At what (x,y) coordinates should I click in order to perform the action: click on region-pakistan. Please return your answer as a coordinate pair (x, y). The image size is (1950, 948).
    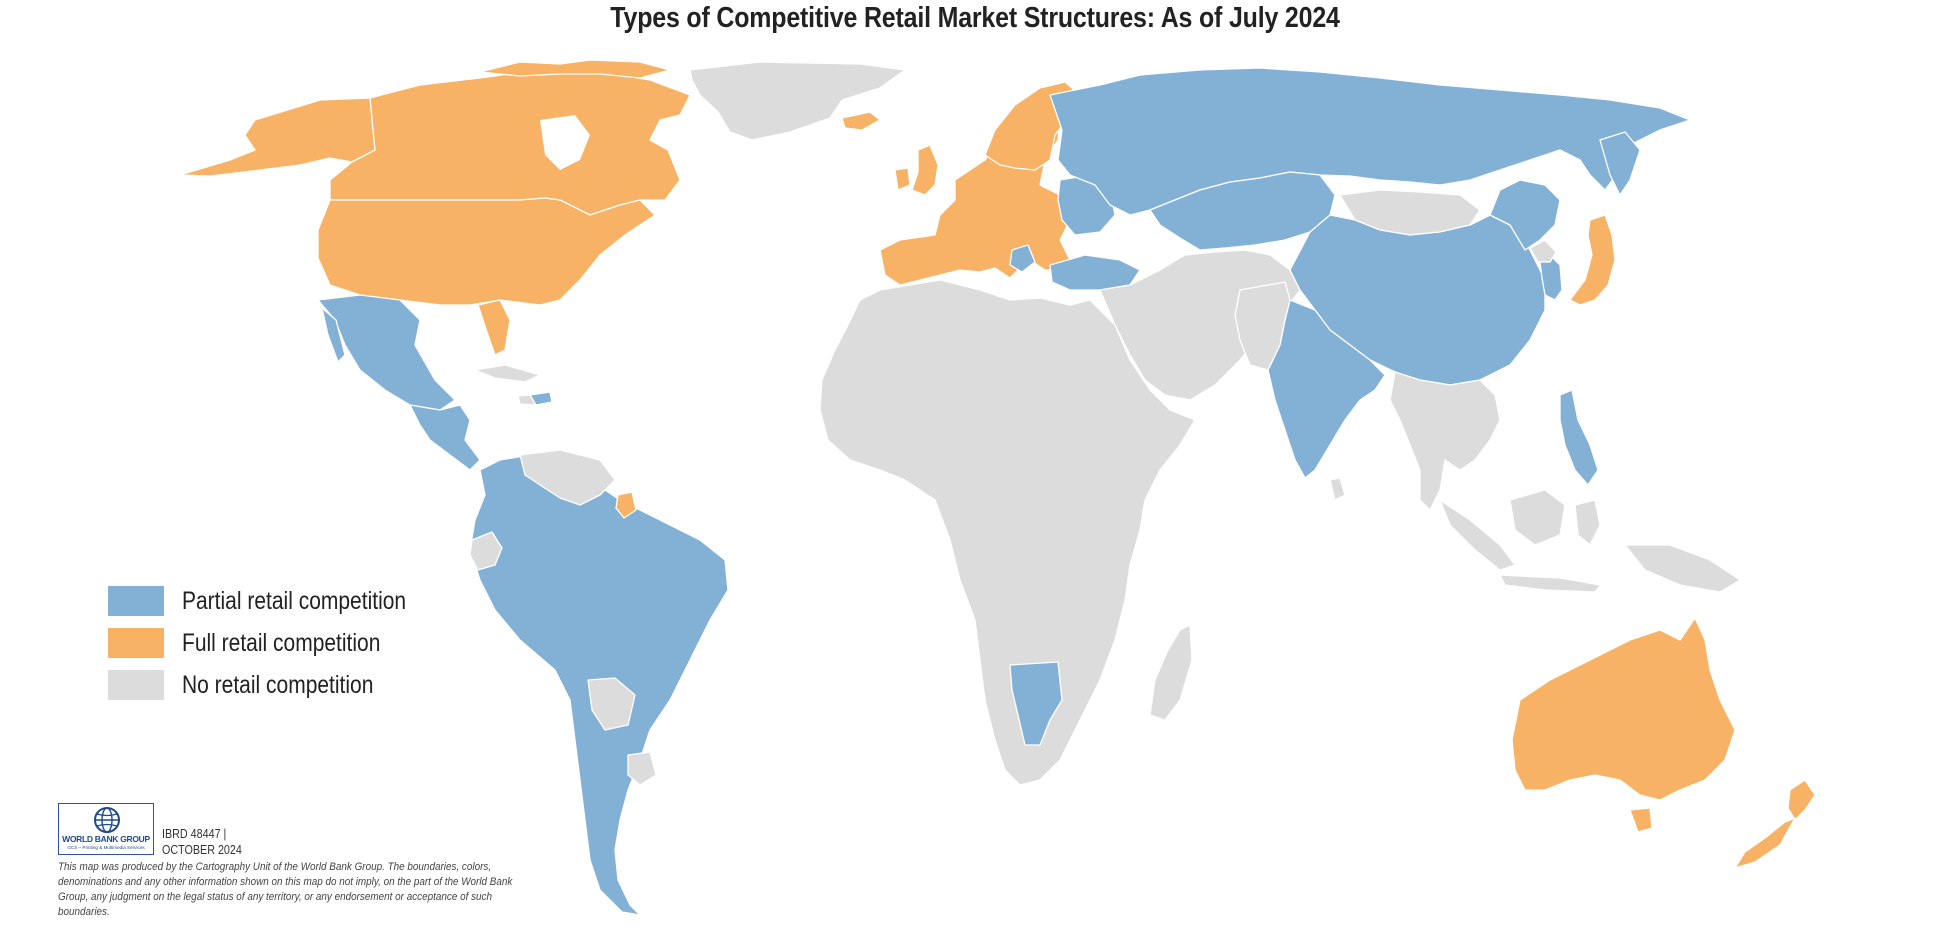
    Looking at the image, I should click on (1262, 326).